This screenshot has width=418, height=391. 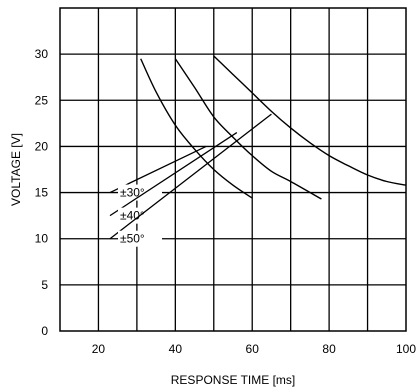 What do you see at coordinates (233, 380) in the screenshot?
I see `x-axis-label: RESPONSE TIME [ms]` at bounding box center [233, 380].